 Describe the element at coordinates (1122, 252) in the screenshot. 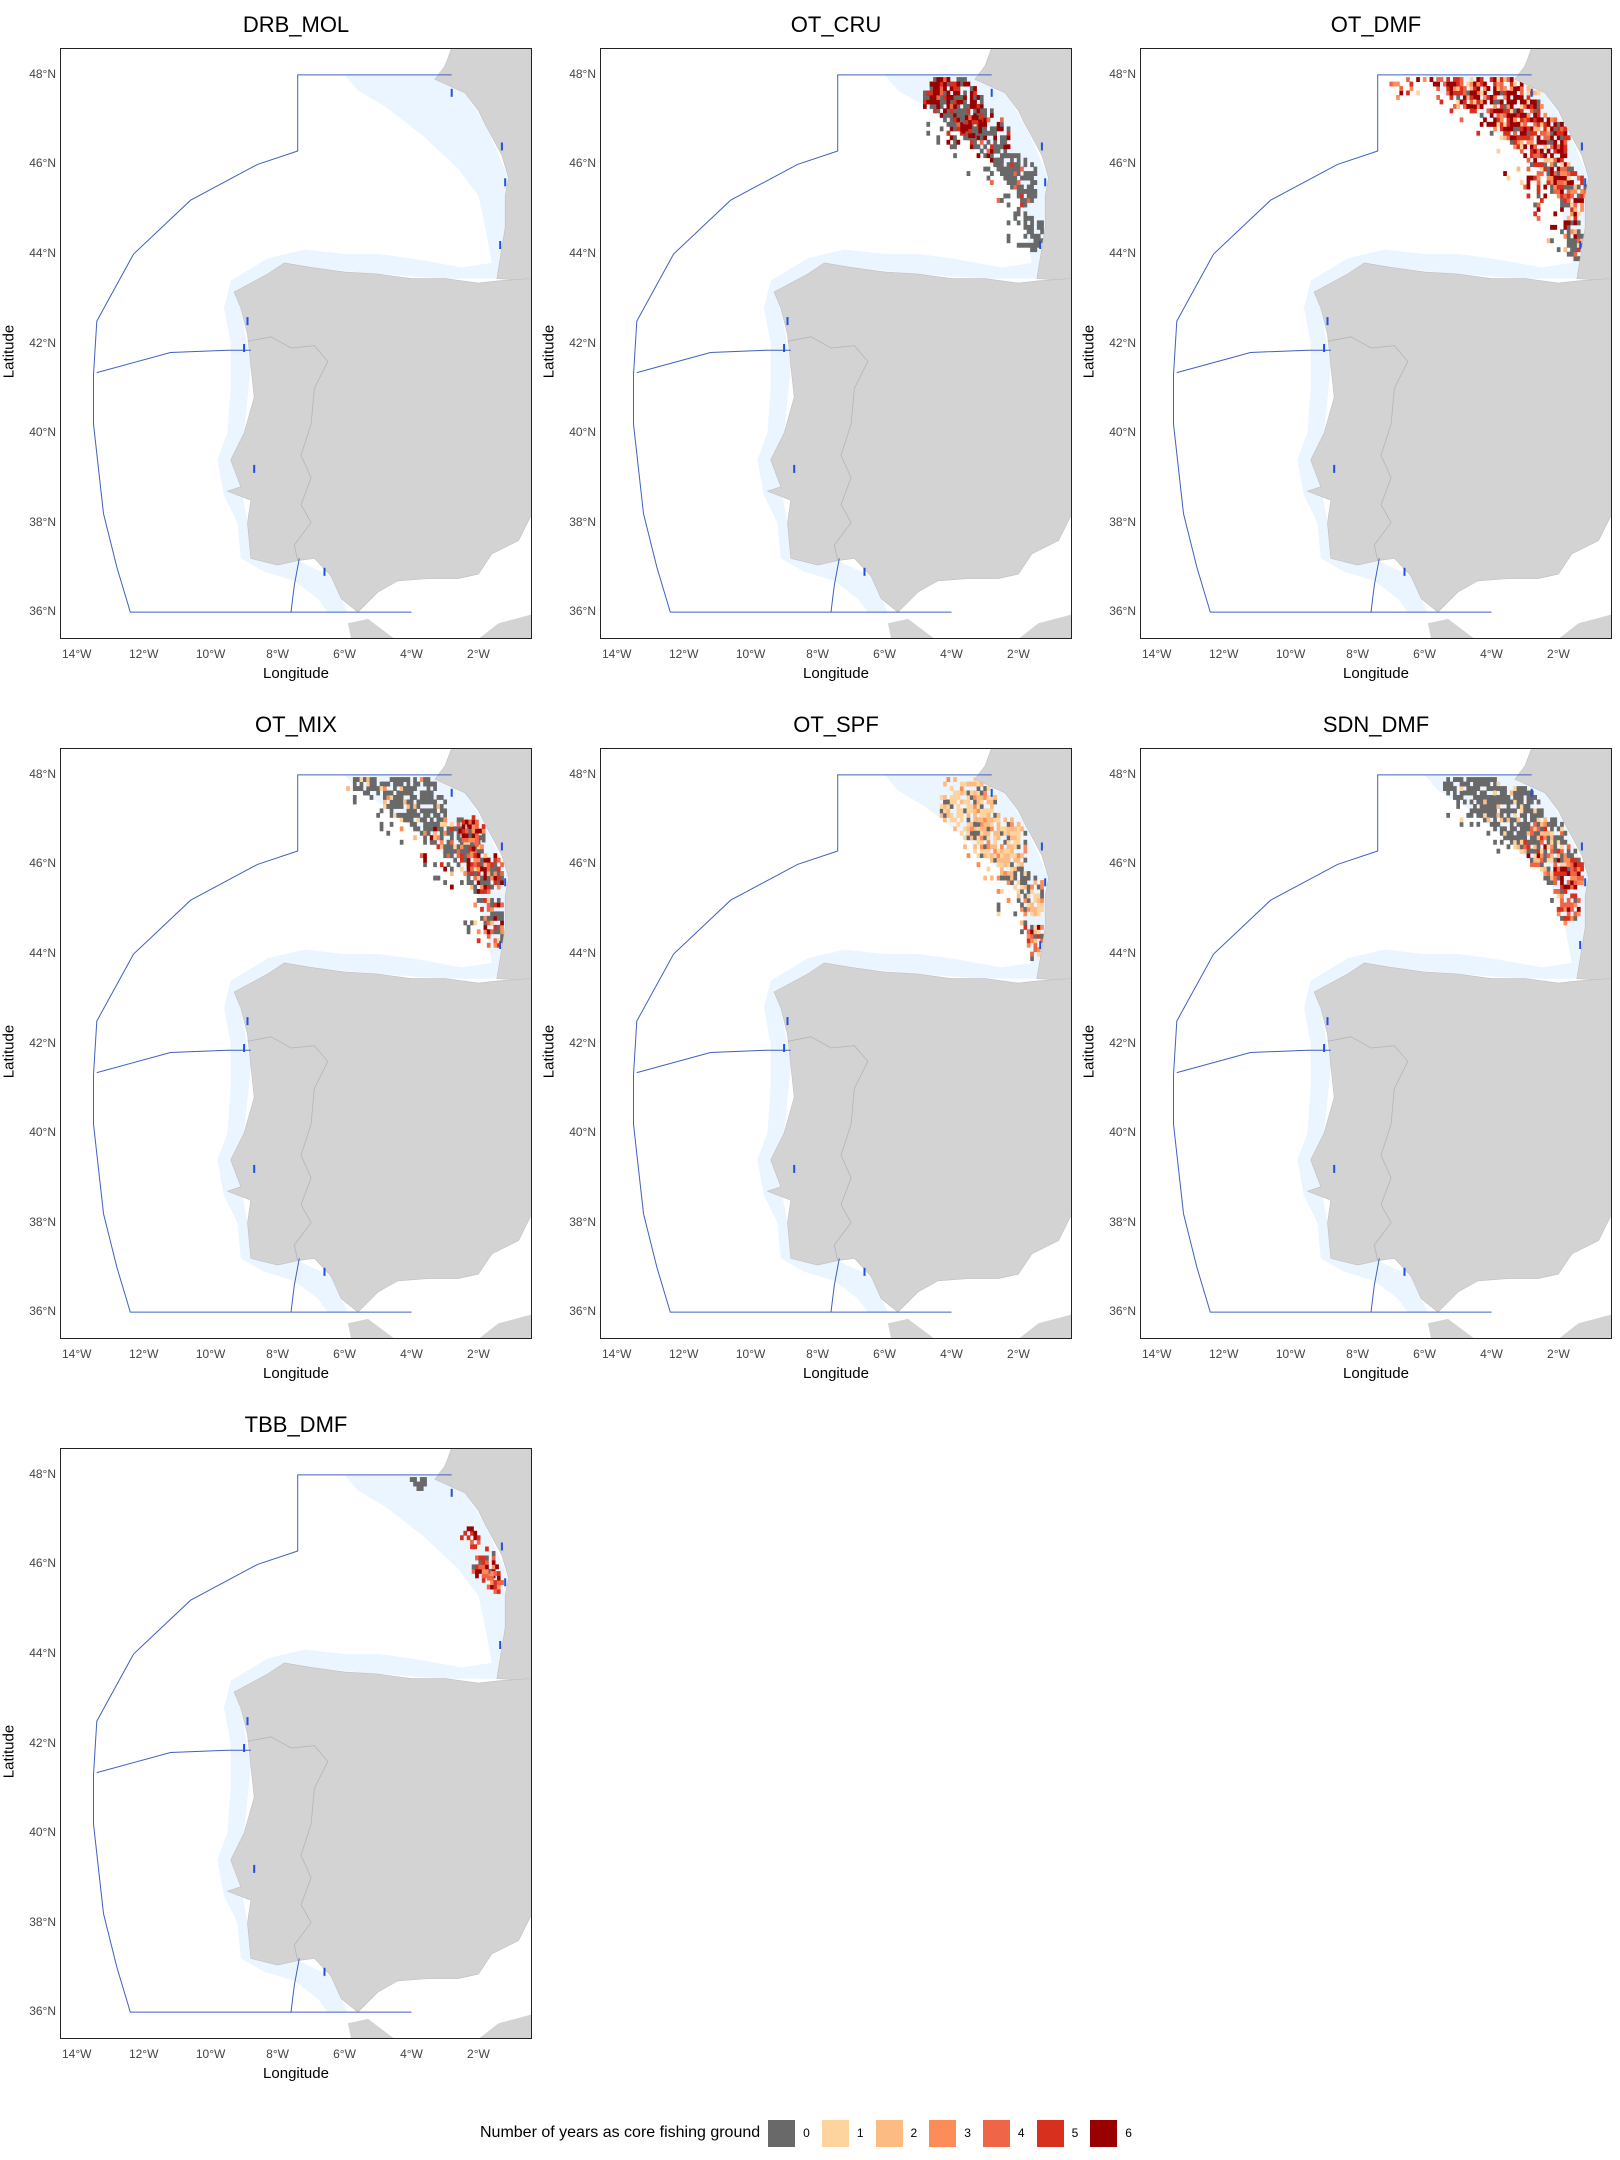

I see `y-tick-label: 44°N` at that location.